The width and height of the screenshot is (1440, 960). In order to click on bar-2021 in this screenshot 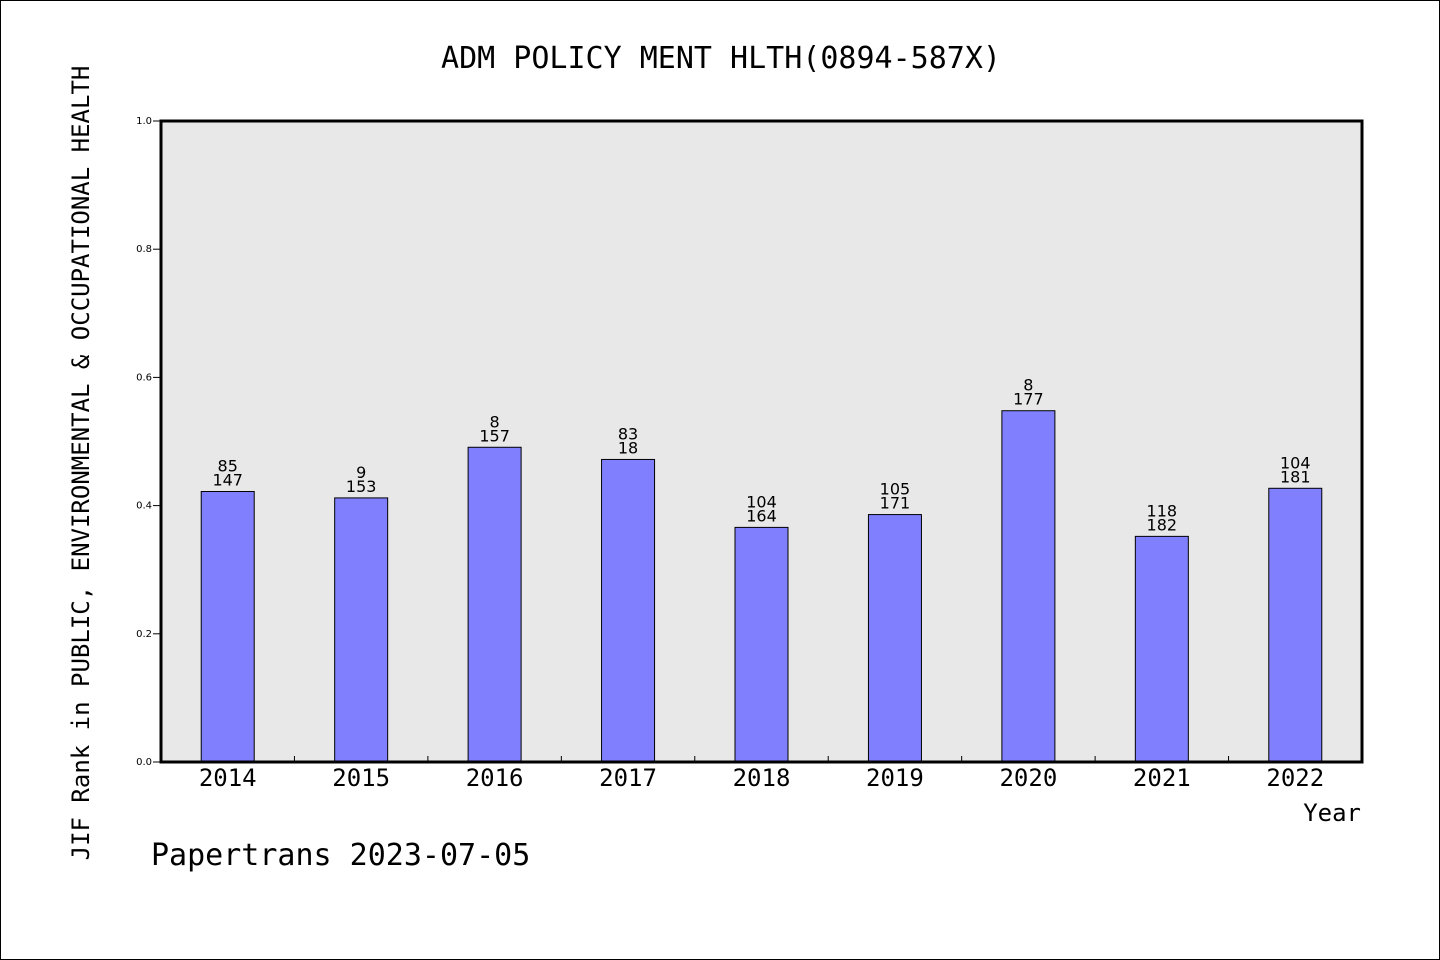, I will do `click(1161, 649)`.